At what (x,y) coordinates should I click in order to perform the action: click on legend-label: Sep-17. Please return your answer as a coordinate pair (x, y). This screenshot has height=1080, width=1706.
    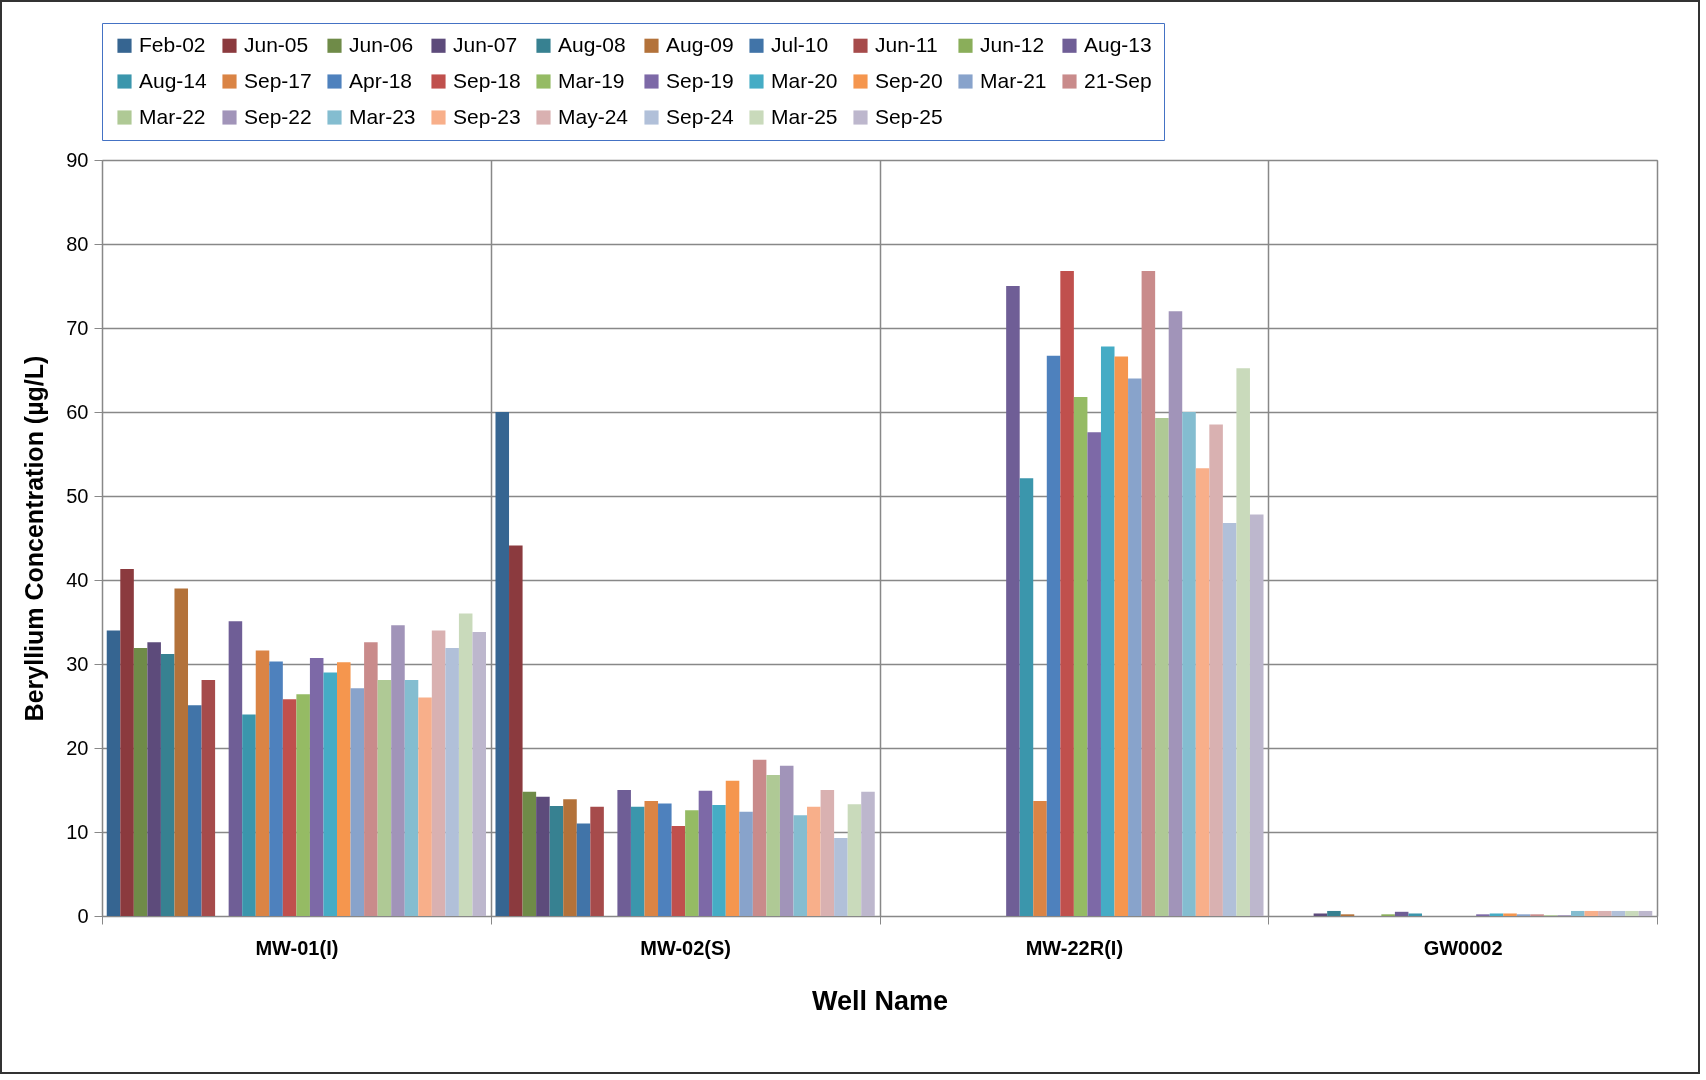
    Looking at the image, I should click on (278, 80).